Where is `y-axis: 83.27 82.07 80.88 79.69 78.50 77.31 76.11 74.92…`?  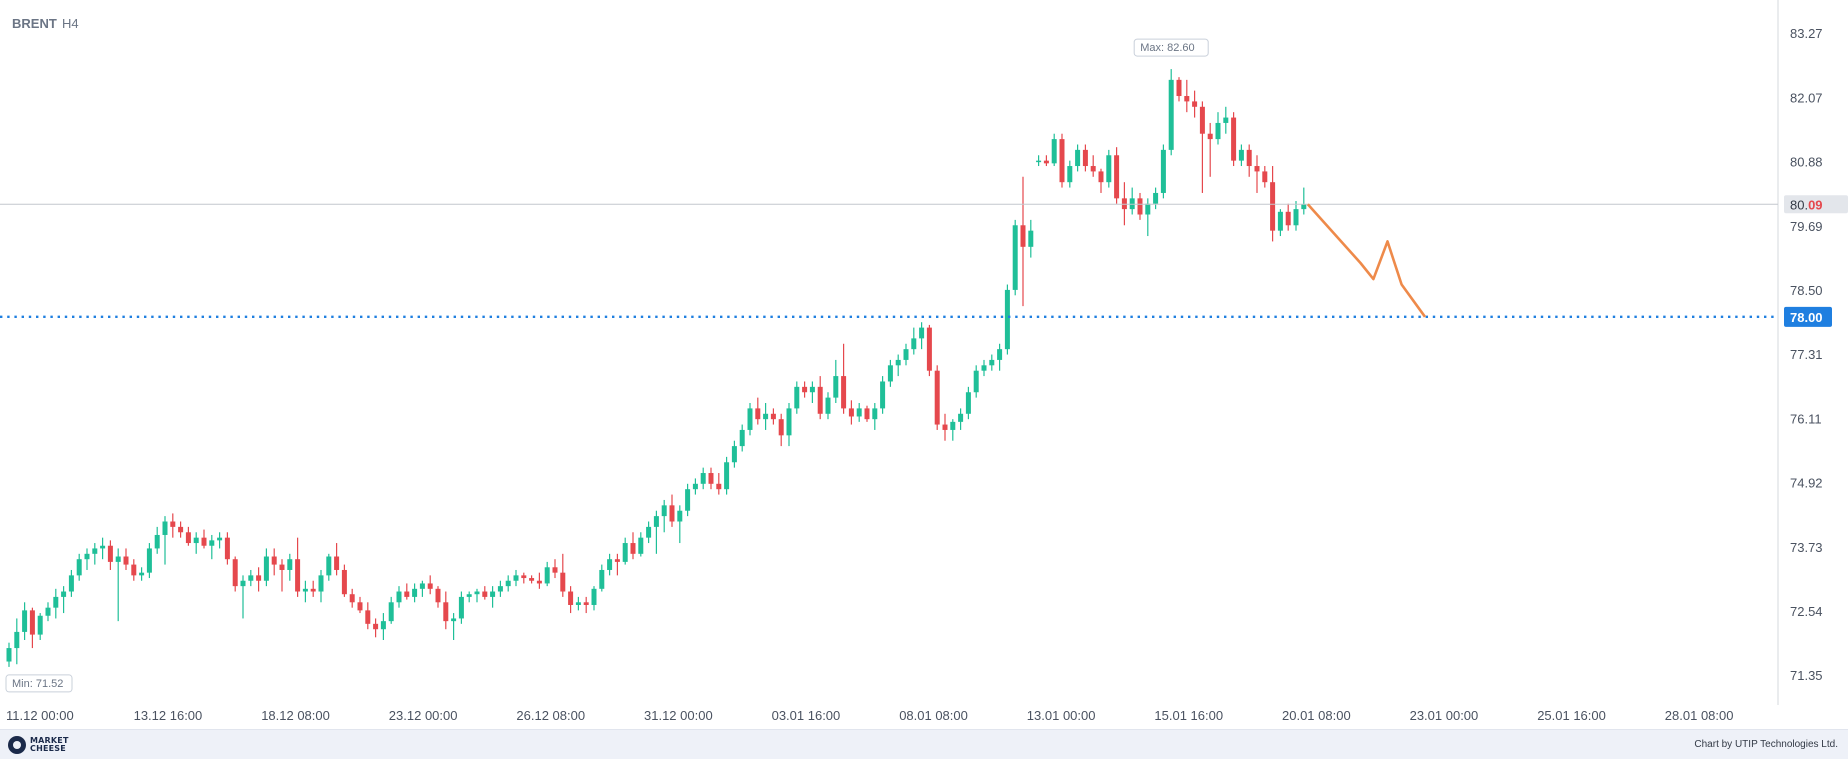 y-axis: 83.27 82.07 80.88 79.69 78.50 77.31 76.11 74.92… is located at coordinates (1806, 354).